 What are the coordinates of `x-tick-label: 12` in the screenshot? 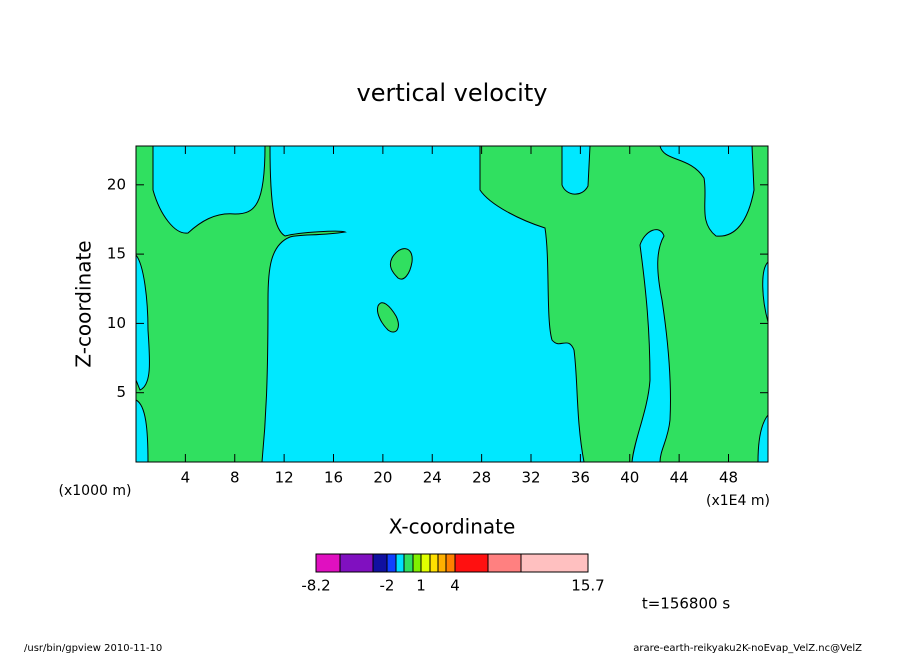 It's located at (284, 478).